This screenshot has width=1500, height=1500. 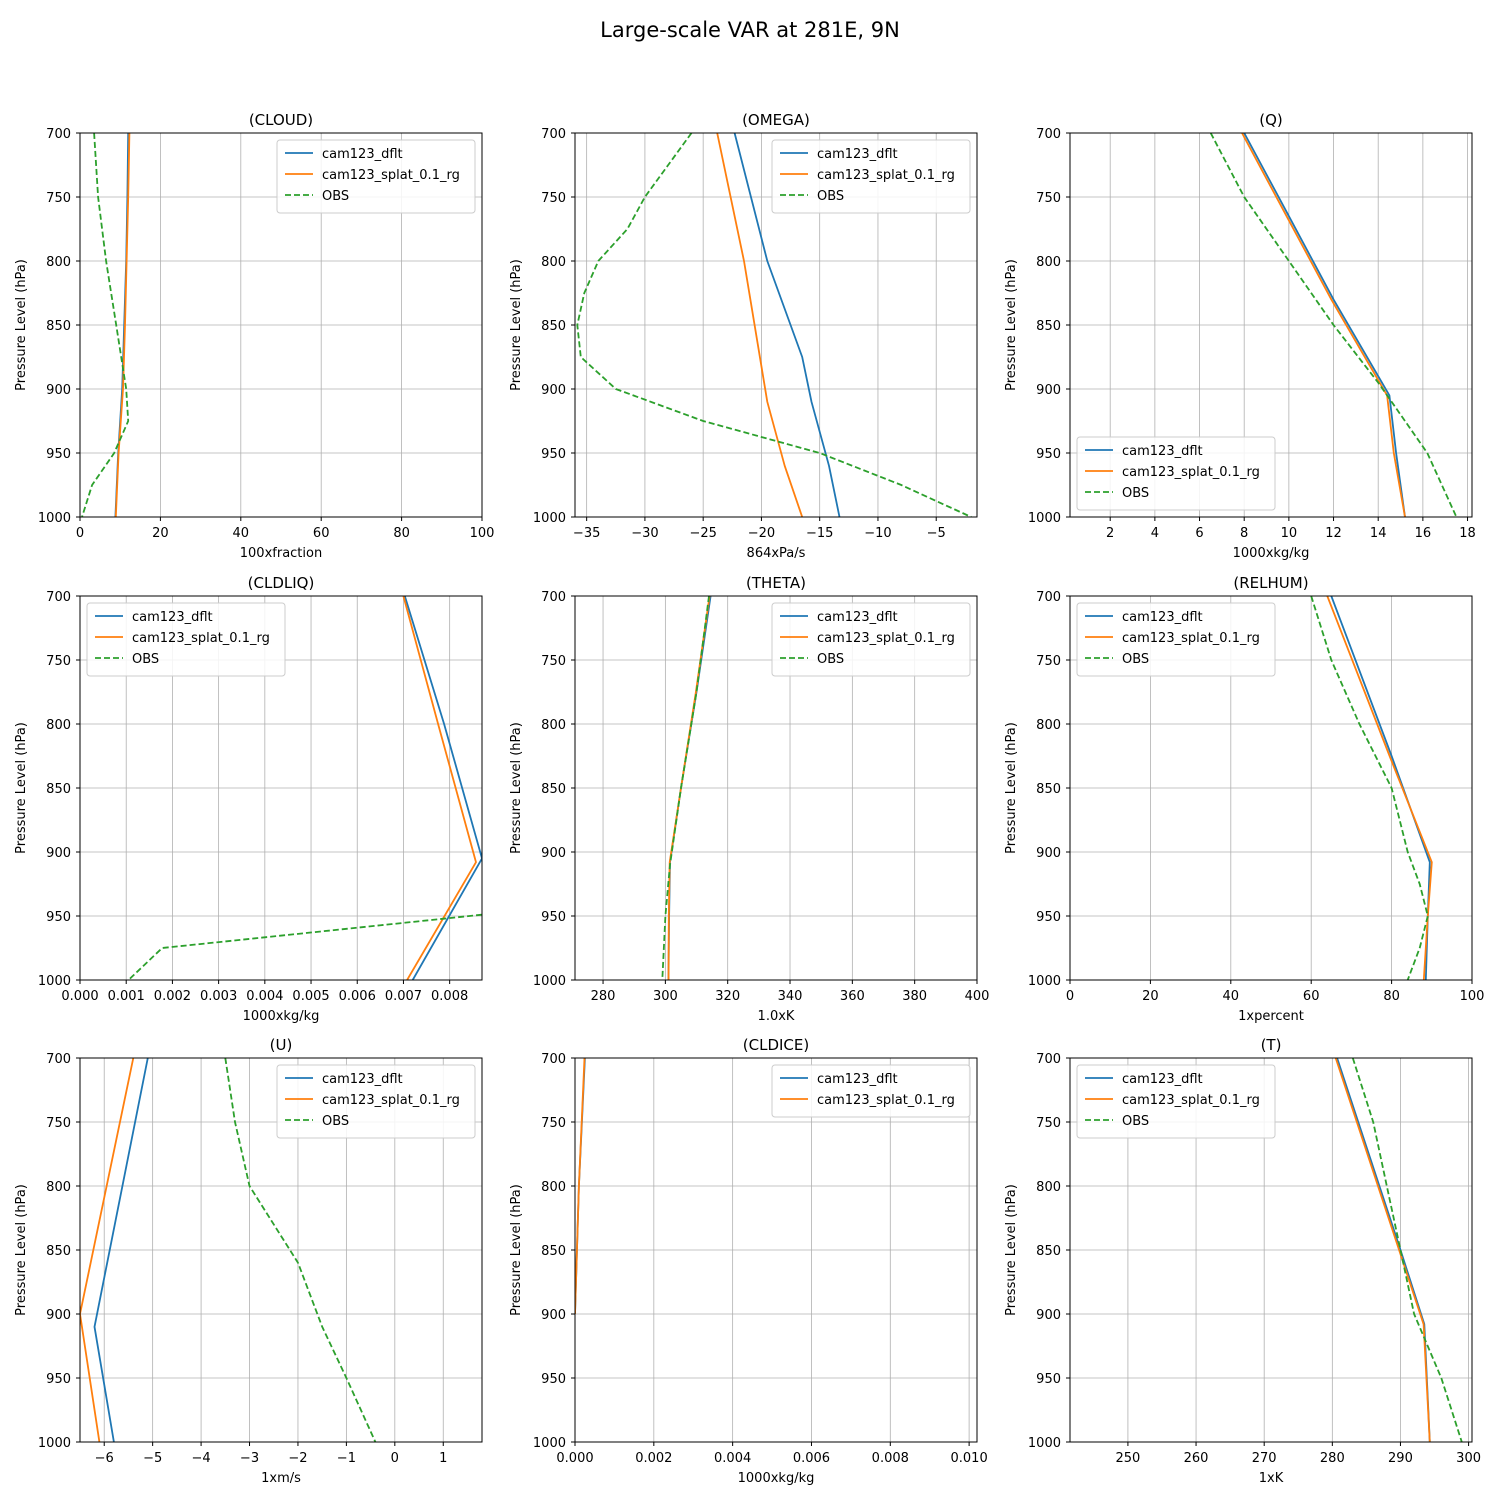 What do you see at coordinates (335, 1121) in the screenshot?
I see `legend-label: OBS` at bounding box center [335, 1121].